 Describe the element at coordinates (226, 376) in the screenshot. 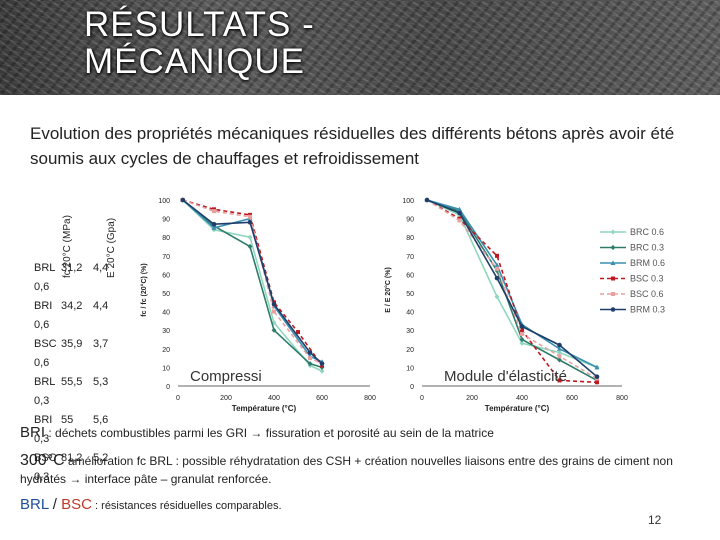

I see `chart1-title: Compressi` at that location.